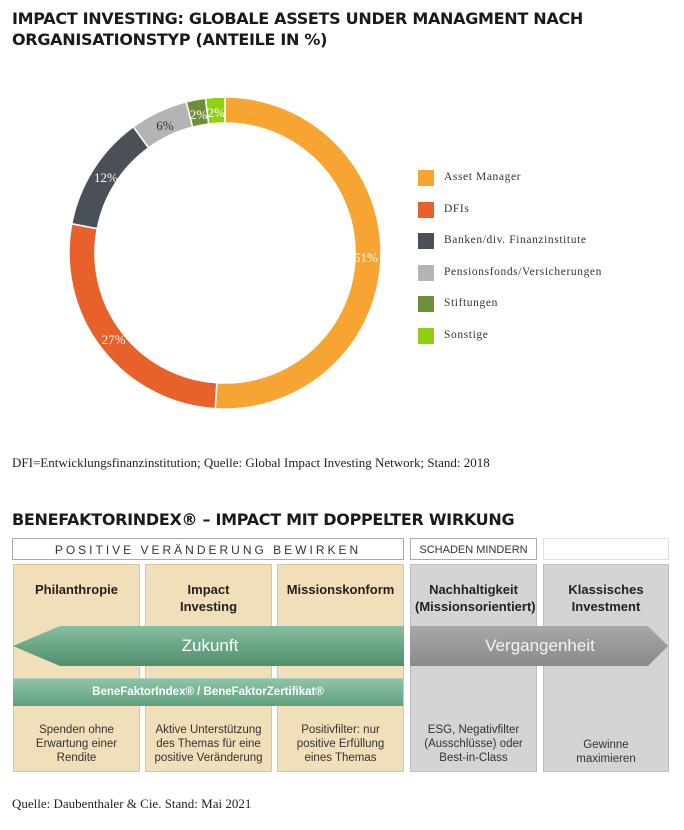  I want to click on legend-label: Banken/div. Finanzinstitute, so click(515, 240).